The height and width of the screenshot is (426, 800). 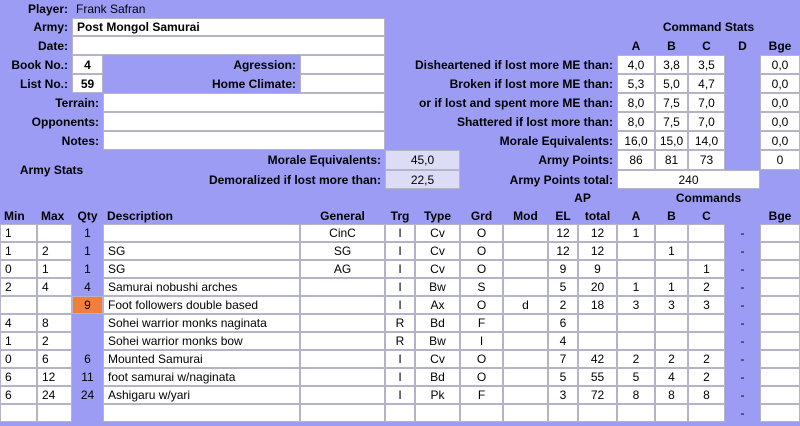 What do you see at coordinates (525, 305) in the screenshot?
I see `table-cell: d` at bounding box center [525, 305].